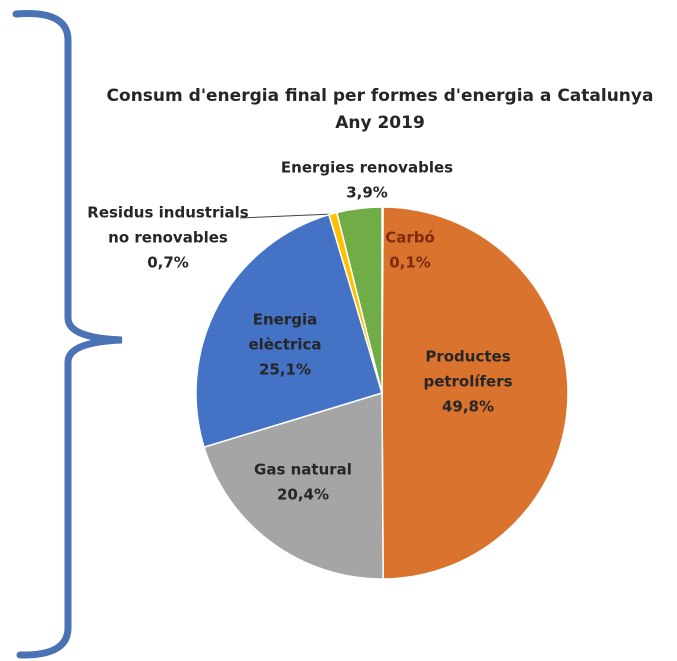  Describe the element at coordinates (467, 357) in the screenshot. I see `slice-label: Productes` at that location.